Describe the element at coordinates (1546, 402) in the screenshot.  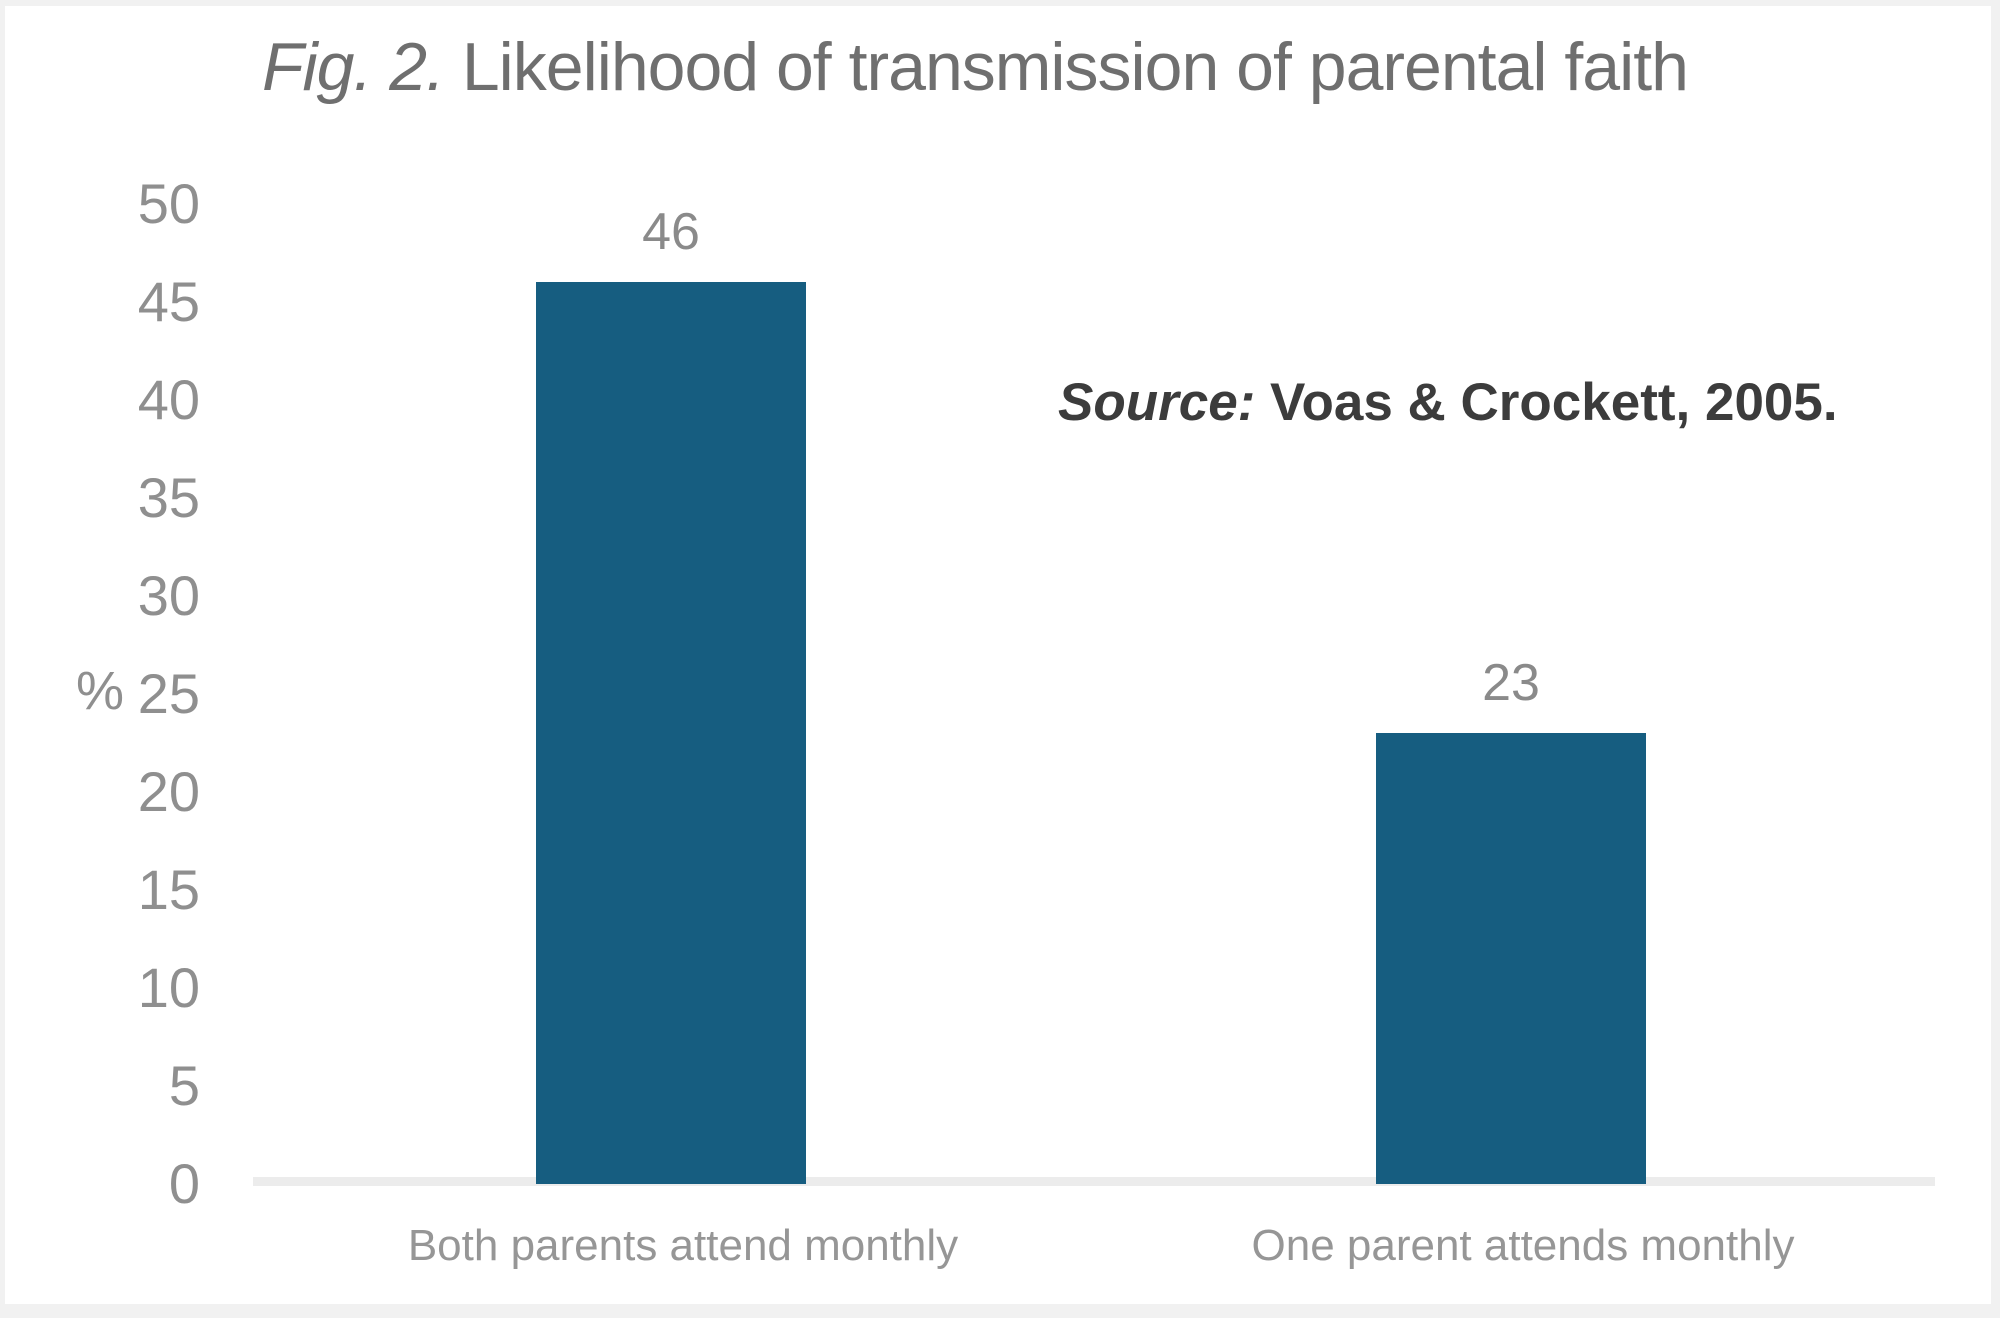
I see `source-note-citation: Voas & Crockett, 2005.` at that location.